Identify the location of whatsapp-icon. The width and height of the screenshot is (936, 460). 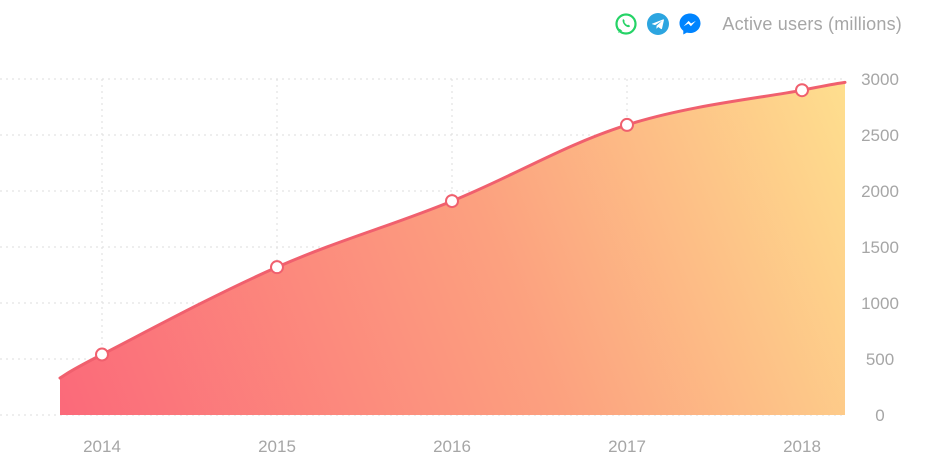
(626, 24).